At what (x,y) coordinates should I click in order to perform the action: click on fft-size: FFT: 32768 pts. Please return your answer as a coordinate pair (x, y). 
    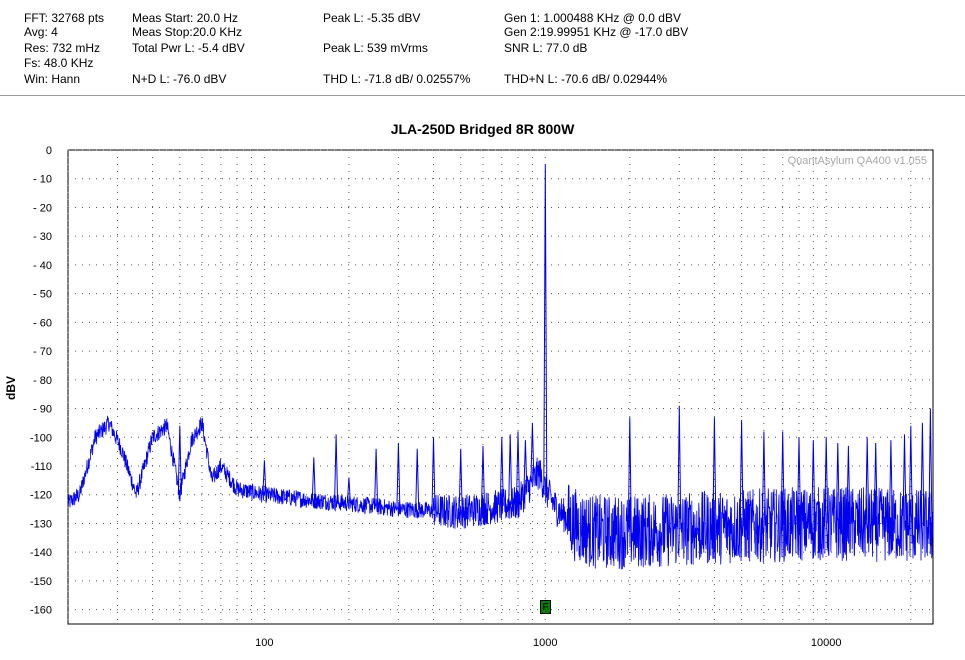
    Looking at the image, I should click on (64, 18).